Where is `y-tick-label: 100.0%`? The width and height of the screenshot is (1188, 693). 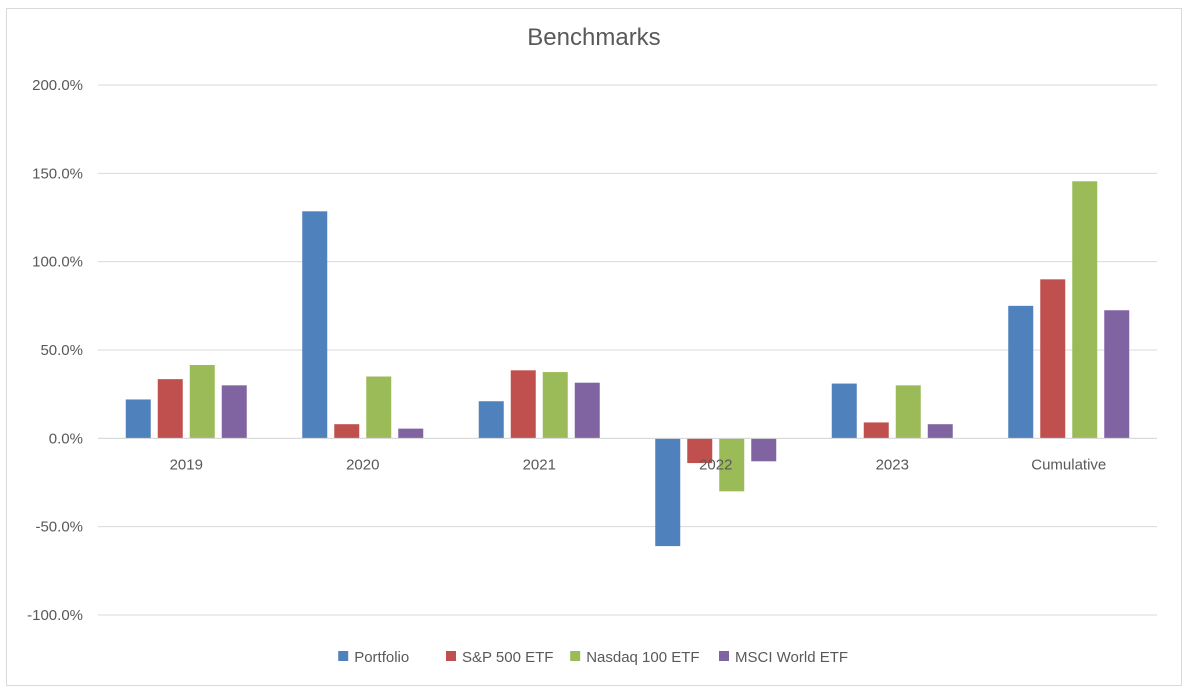
y-tick-label: 100.0% is located at coordinates (57, 262).